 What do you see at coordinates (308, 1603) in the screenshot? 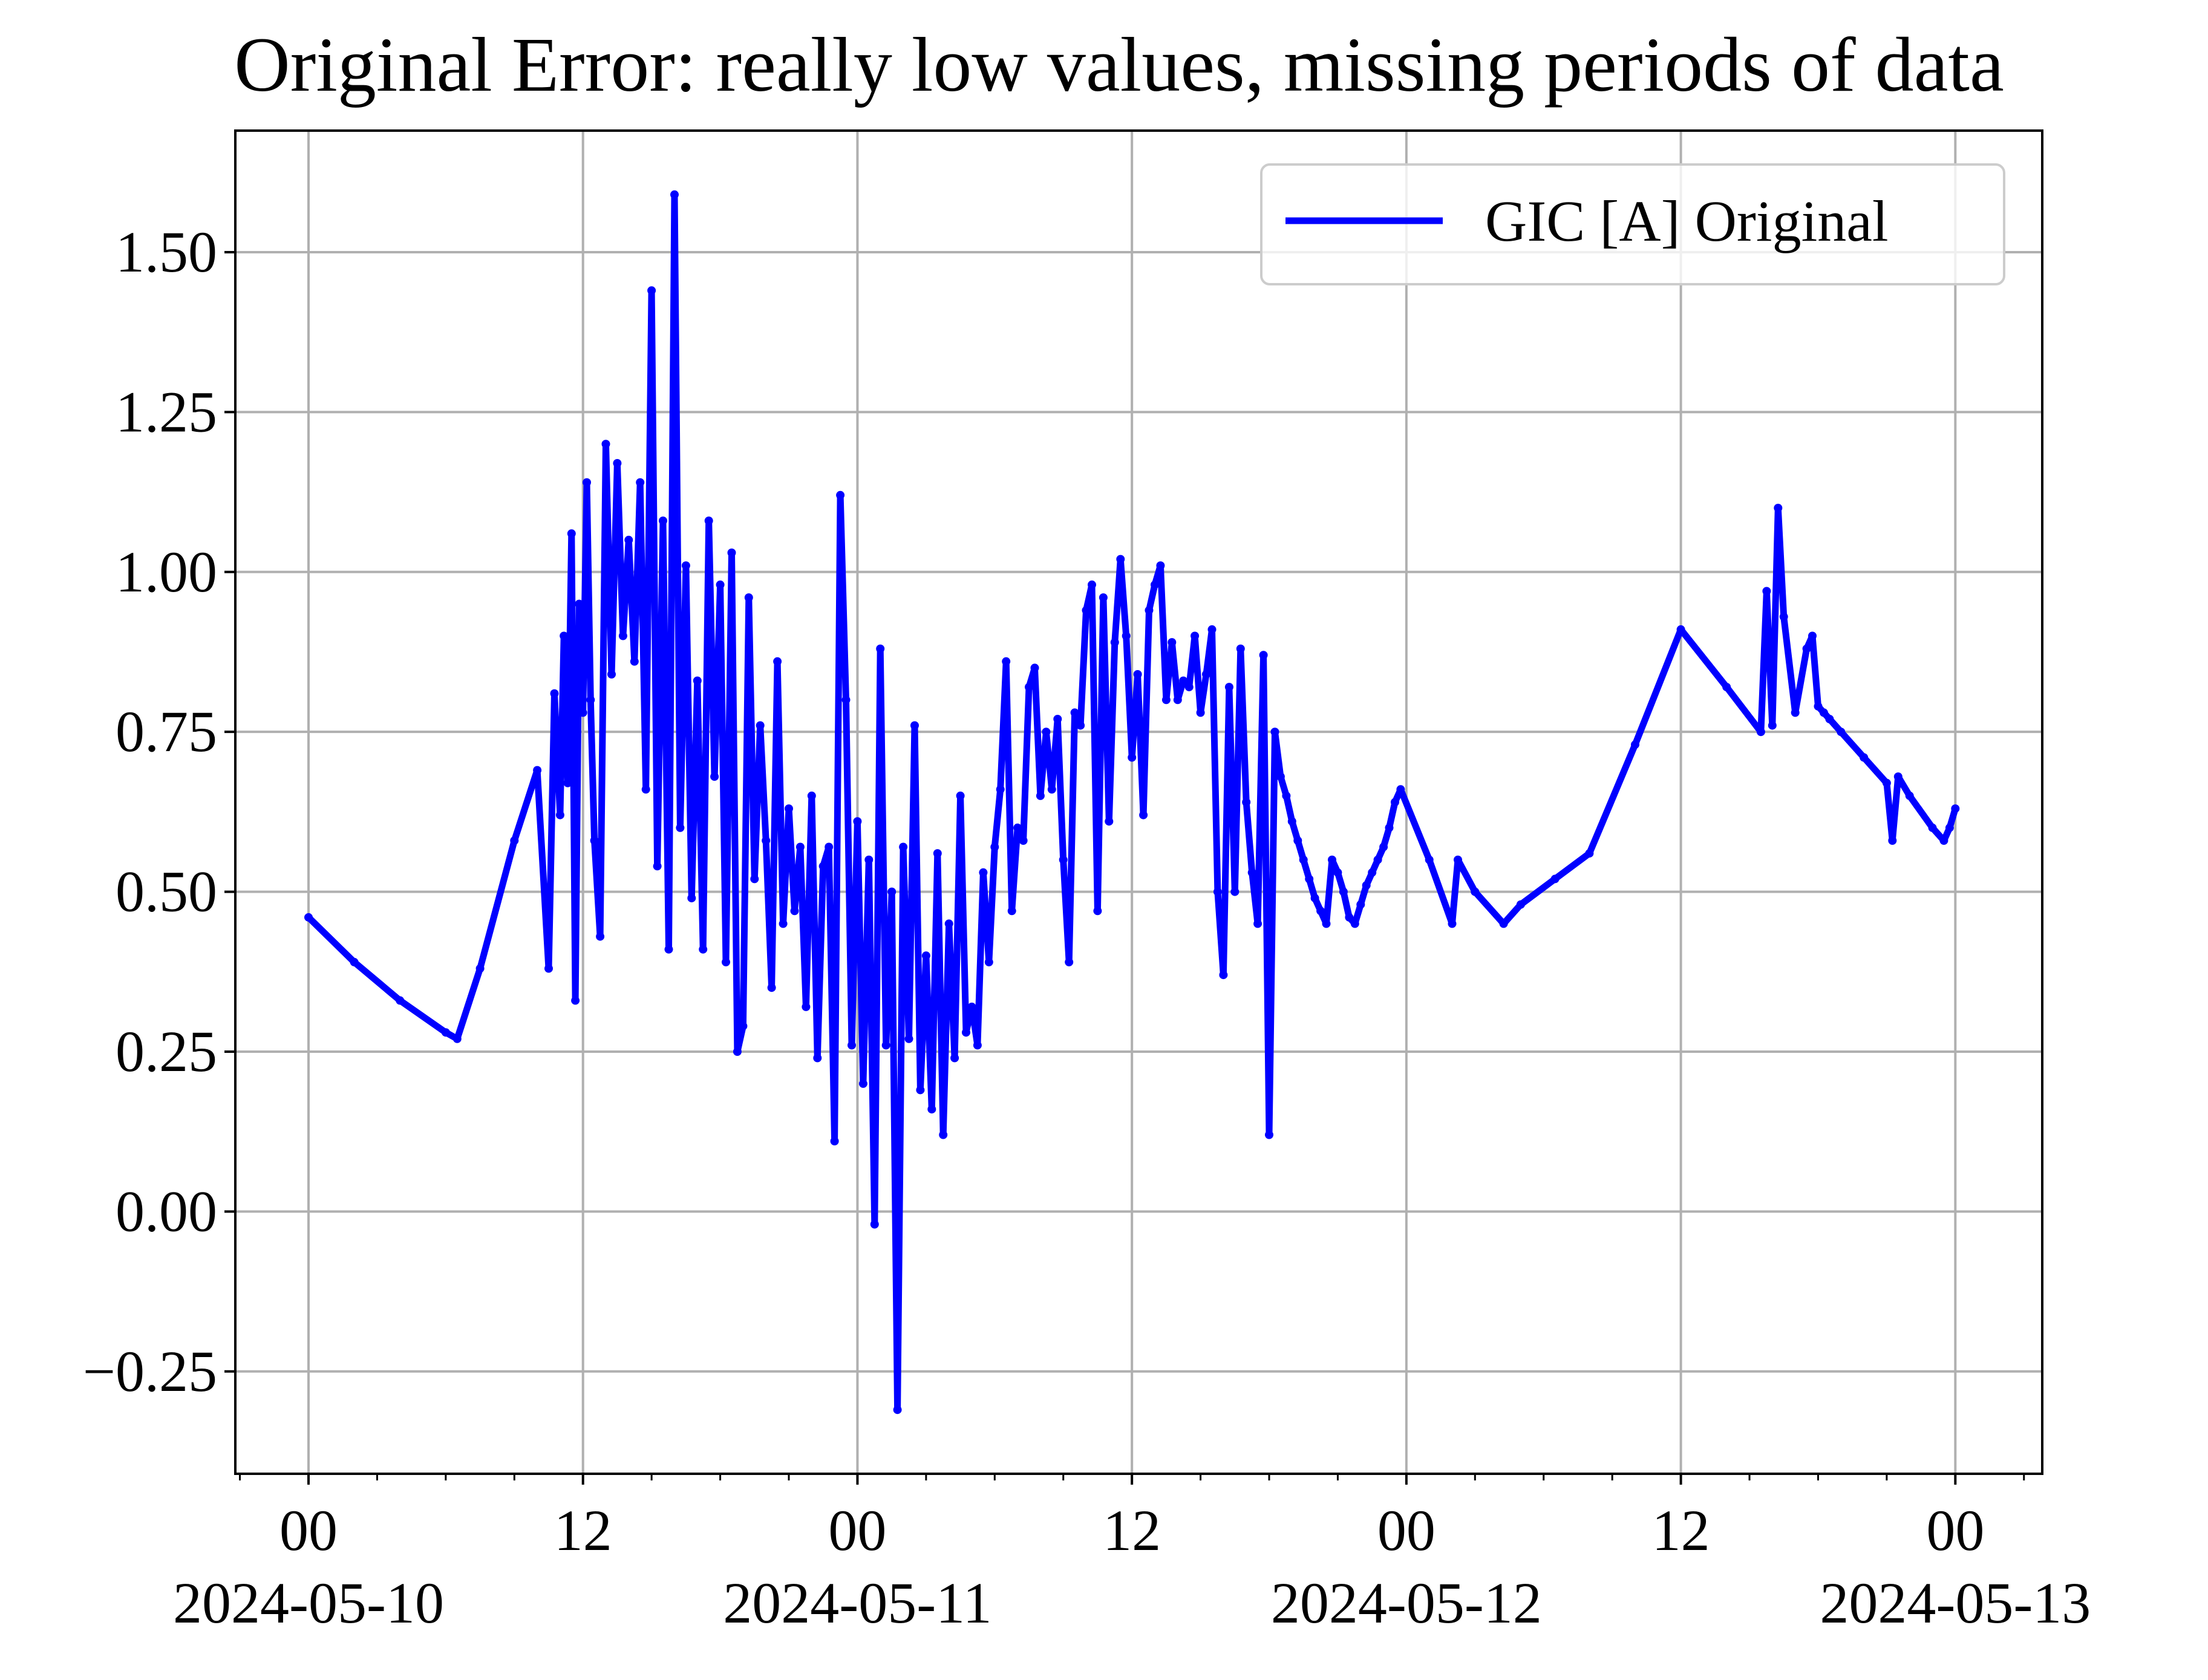
I see `x-tick-date-label: 2024-05-10` at bounding box center [308, 1603].